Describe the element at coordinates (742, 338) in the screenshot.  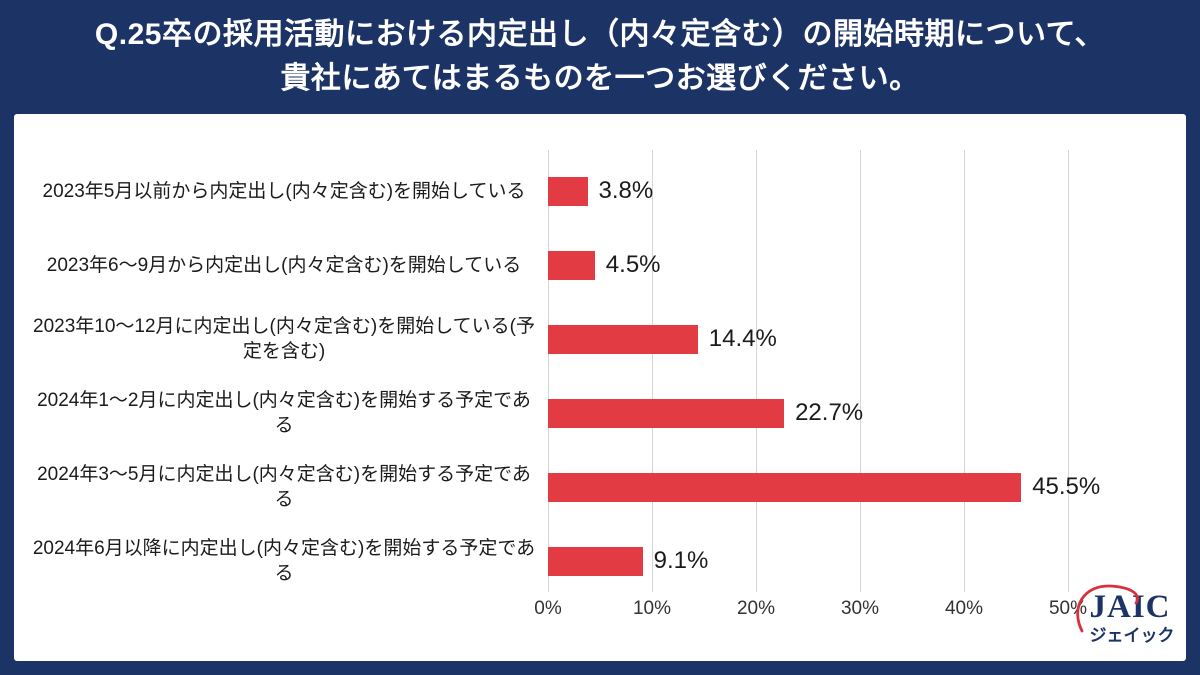
I see `value-label: 14.4%` at that location.